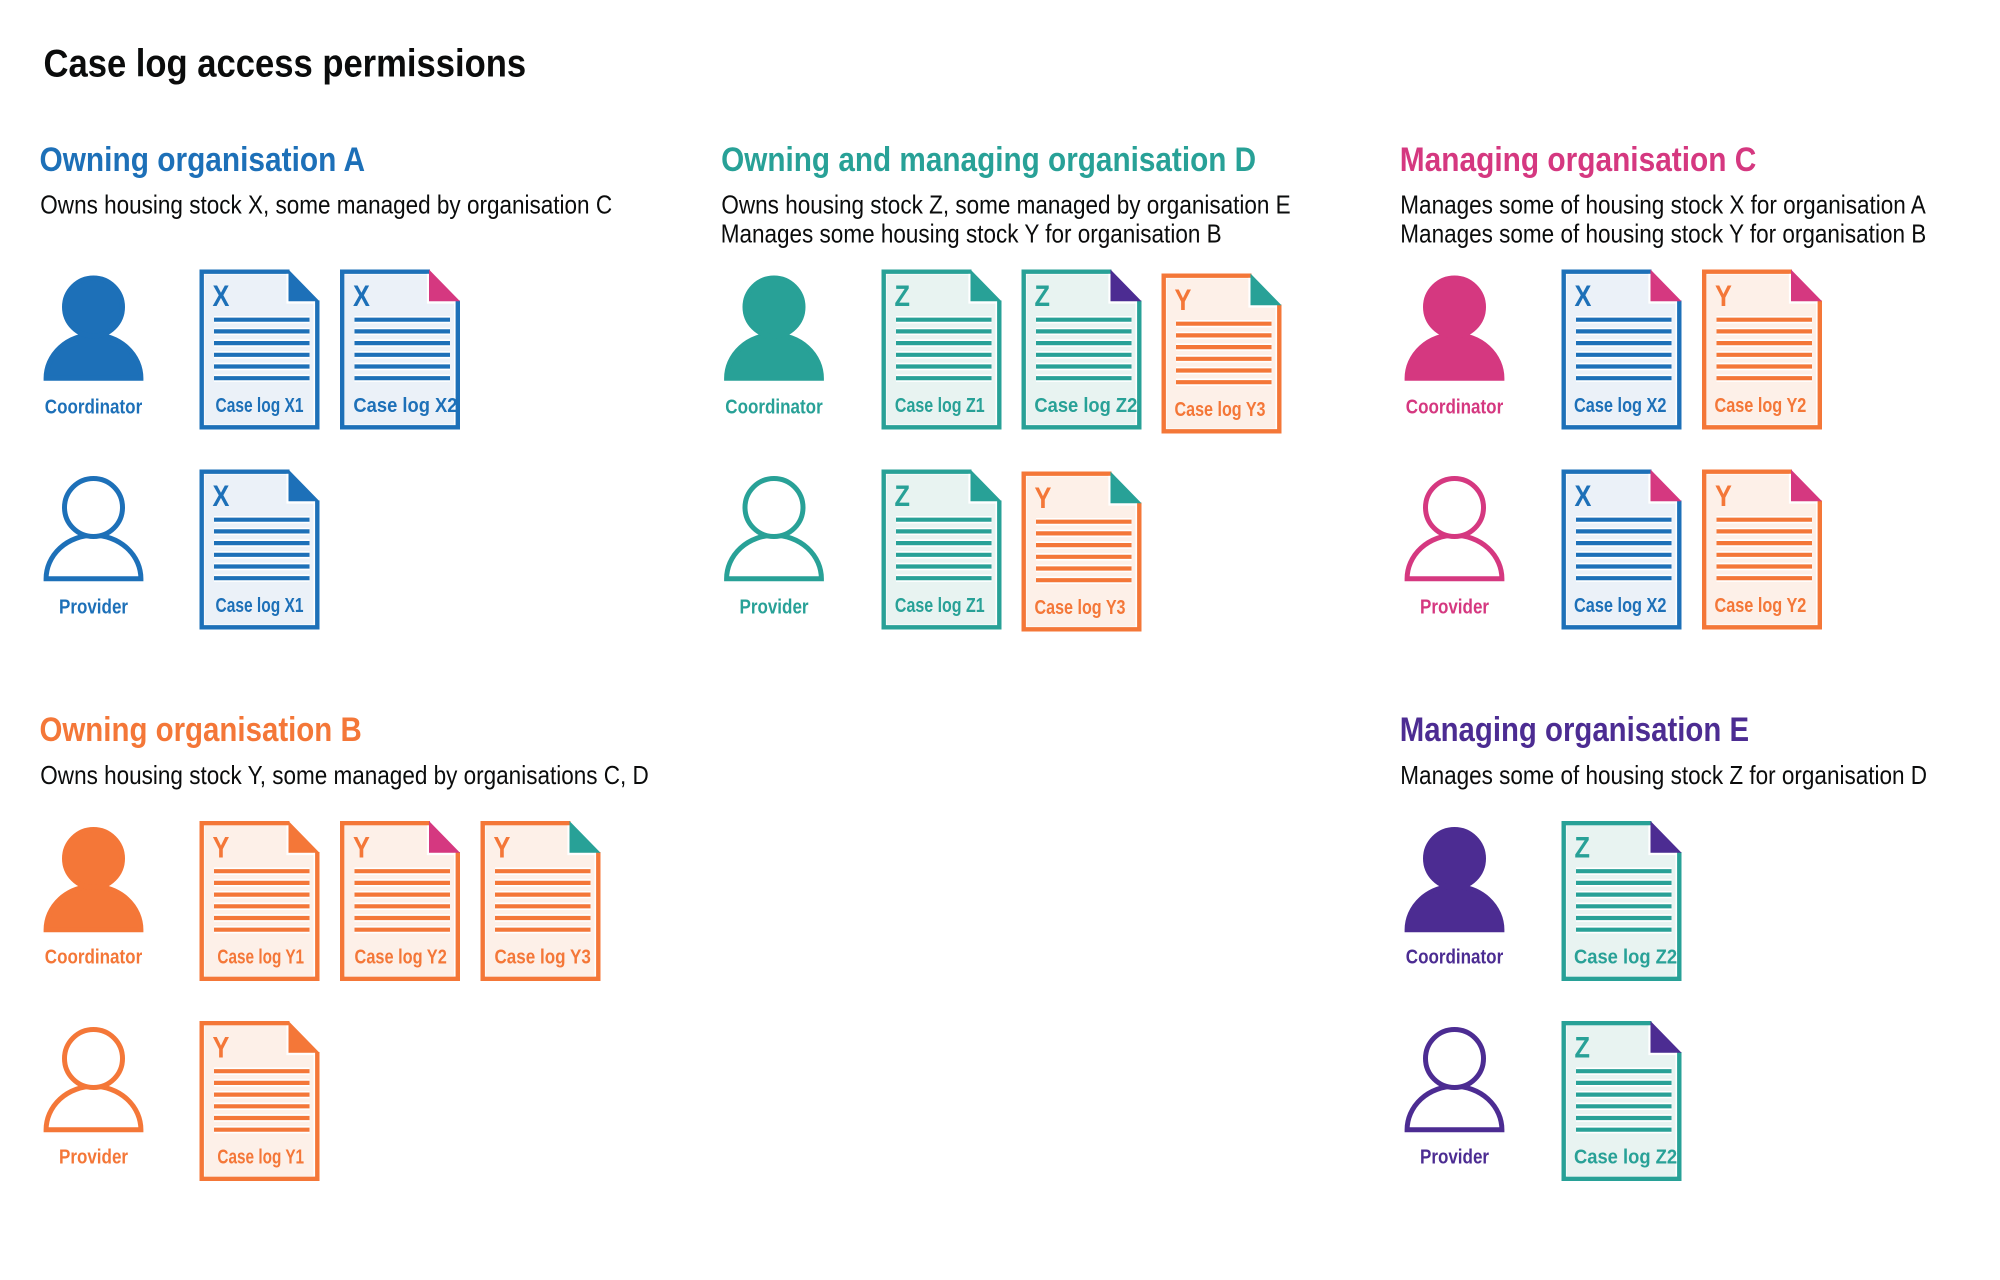  I want to click on svg-text:Owning and managing organisati: Owning and managing organisation D, so click(988, 159).